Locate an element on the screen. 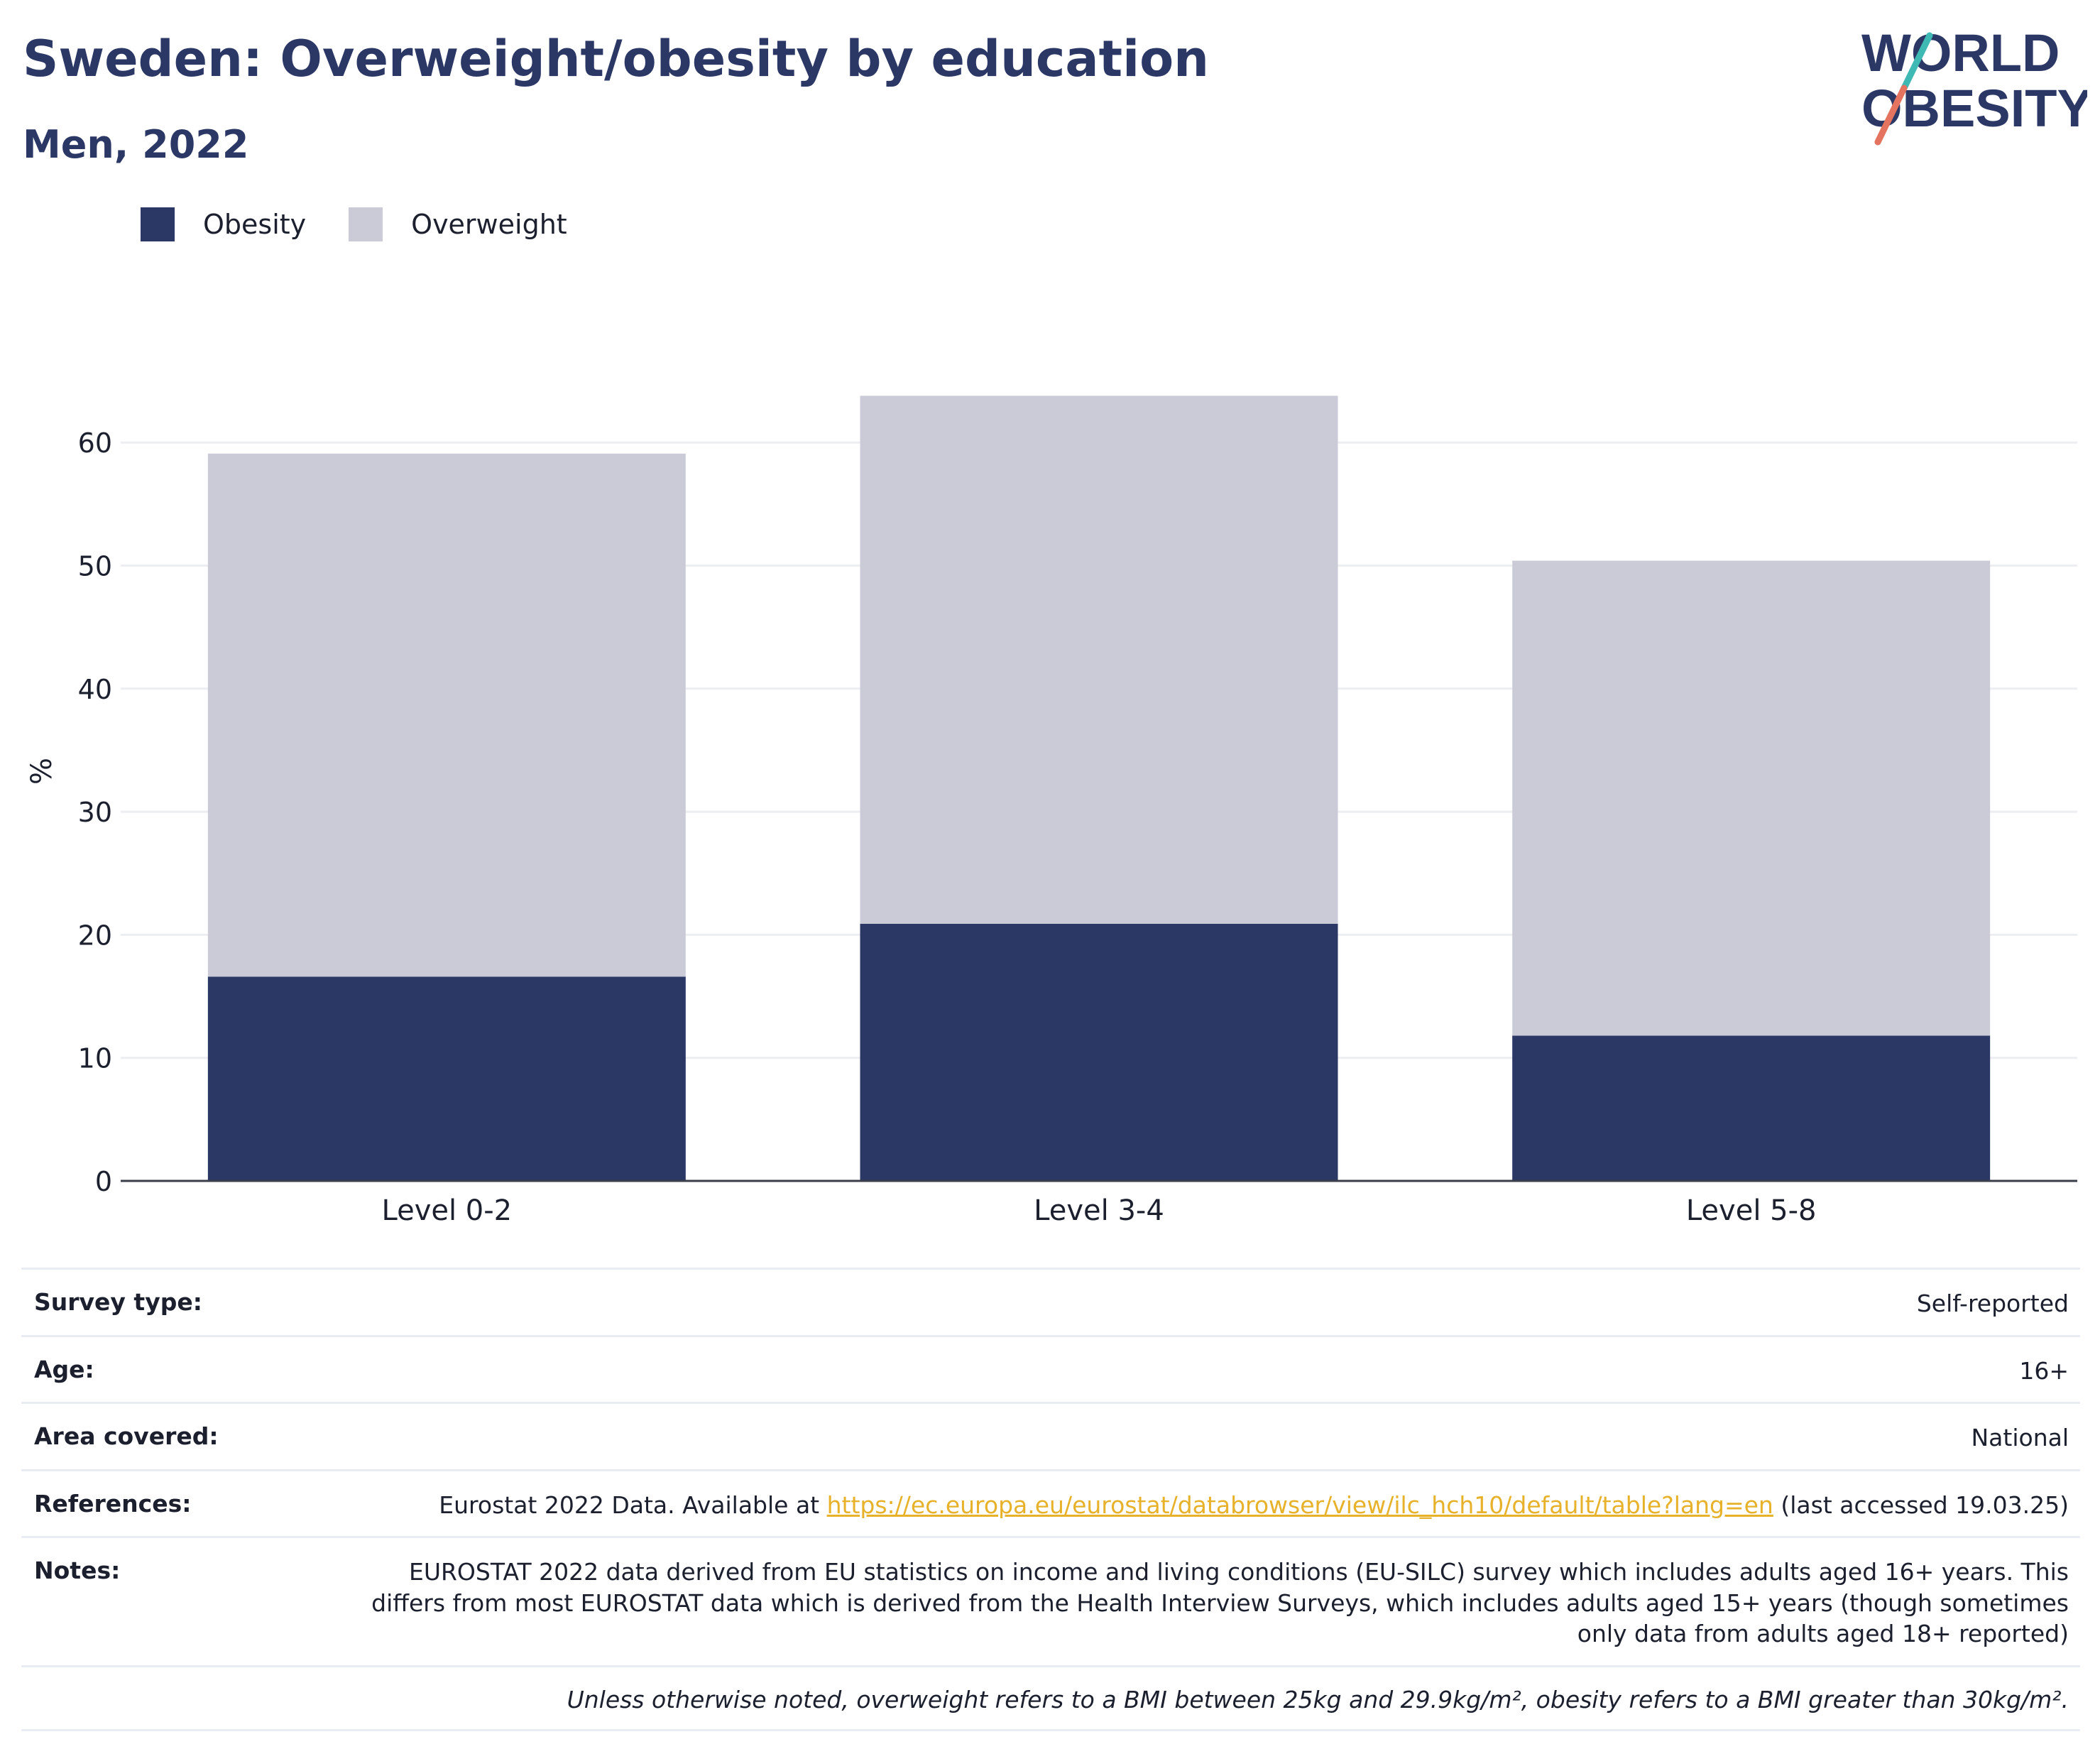  meta-value-area: National is located at coordinates (2020, 1438).